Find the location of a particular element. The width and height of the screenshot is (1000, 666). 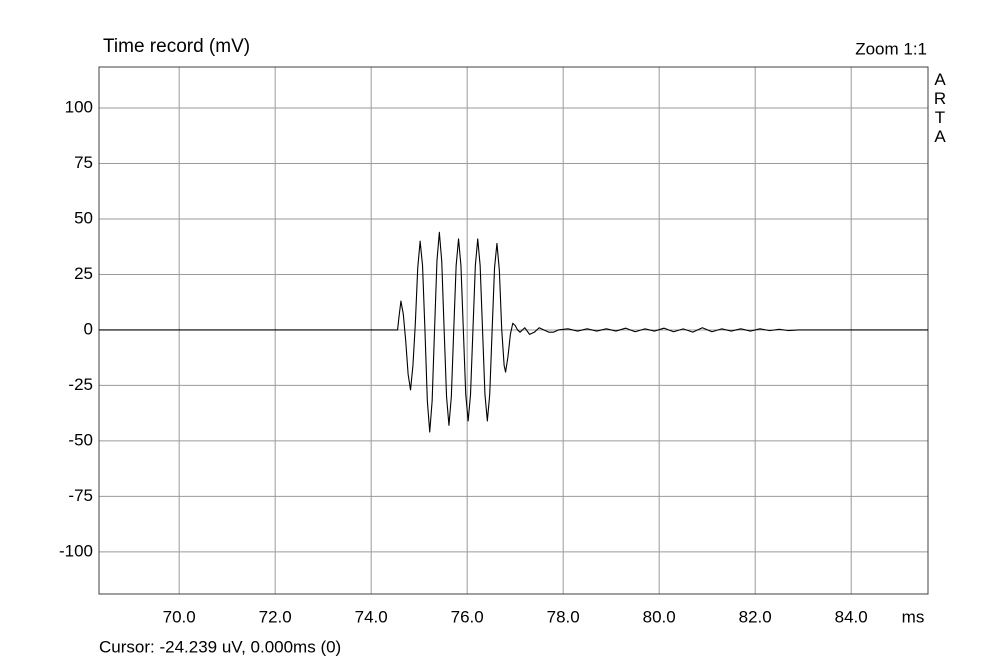

x-tick-label: 82.0 is located at coordinates (755, 616).